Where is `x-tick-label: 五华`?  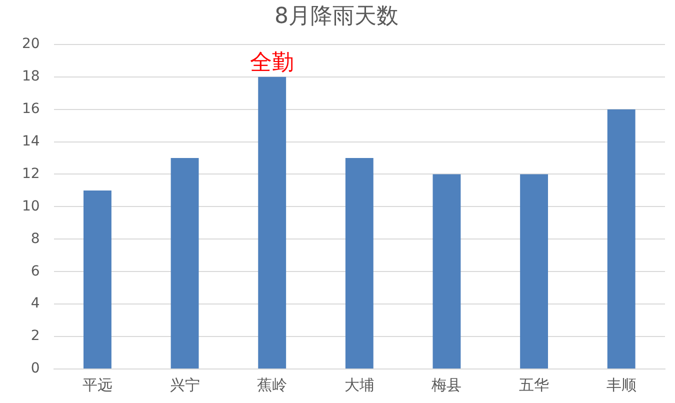
x-tick-label: 五华 is located at coordinates (534, 385).